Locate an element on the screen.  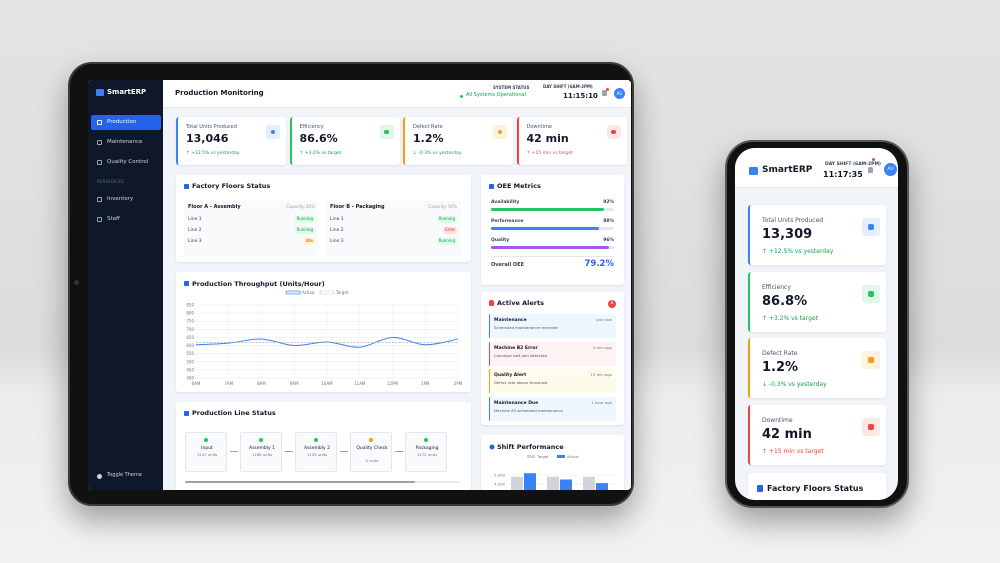
floor-capacity: Capacity: 85% is located at coordinates (300, 206).